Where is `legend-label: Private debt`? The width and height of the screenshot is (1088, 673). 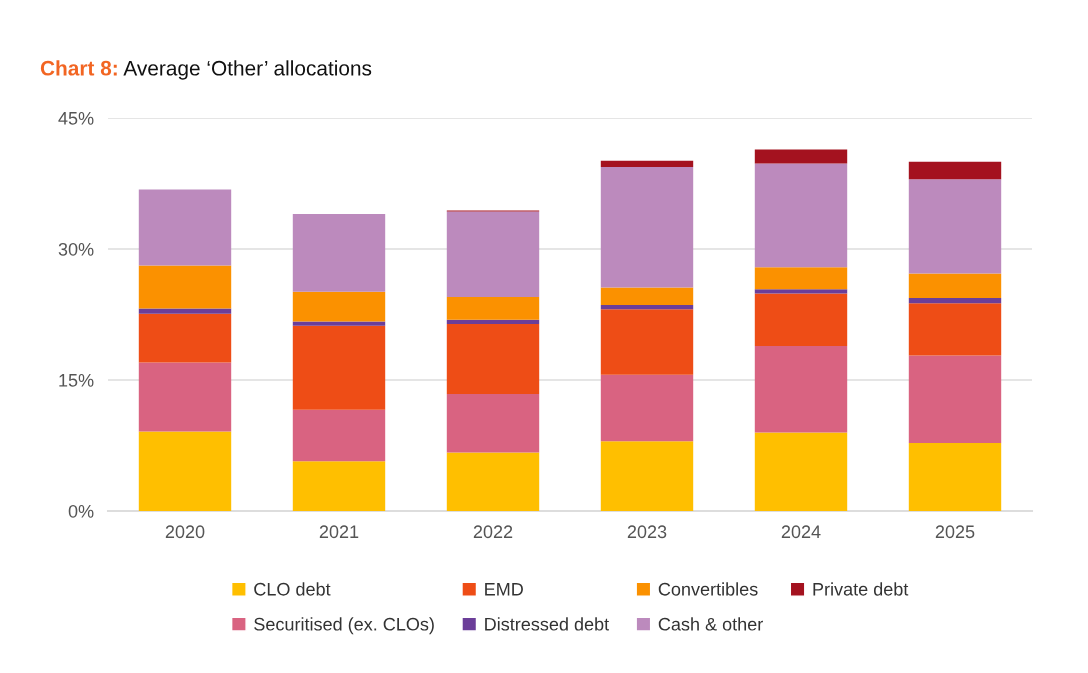
legend-label: Private debt is located at coordinates (861, 589).